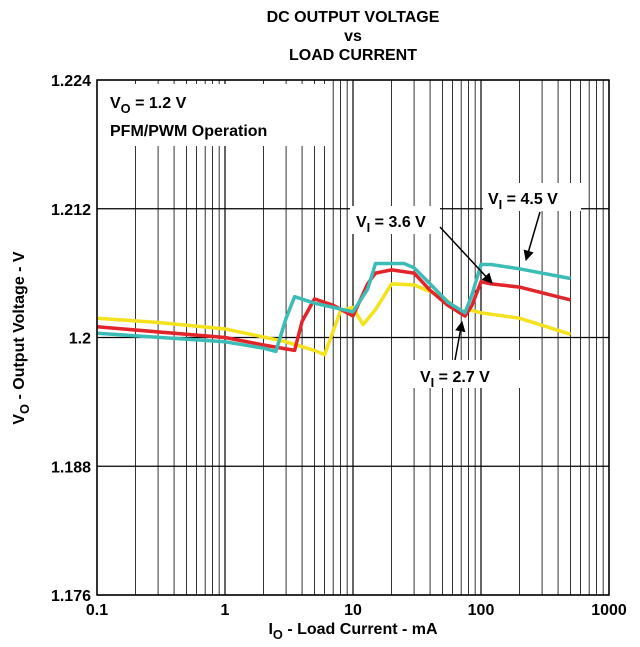 The image size is (640, 647). Describe the element at coordinates (353, 55) in the screenshot. I see `chart-title: LOAD CURRENT` at that location.